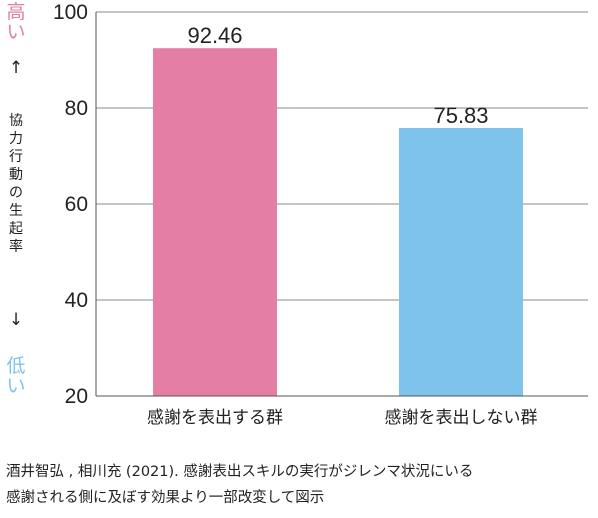 The width and height of the screenshot is (598, 518). I want to click on y-axis-title-char: の, so click(16, 193).